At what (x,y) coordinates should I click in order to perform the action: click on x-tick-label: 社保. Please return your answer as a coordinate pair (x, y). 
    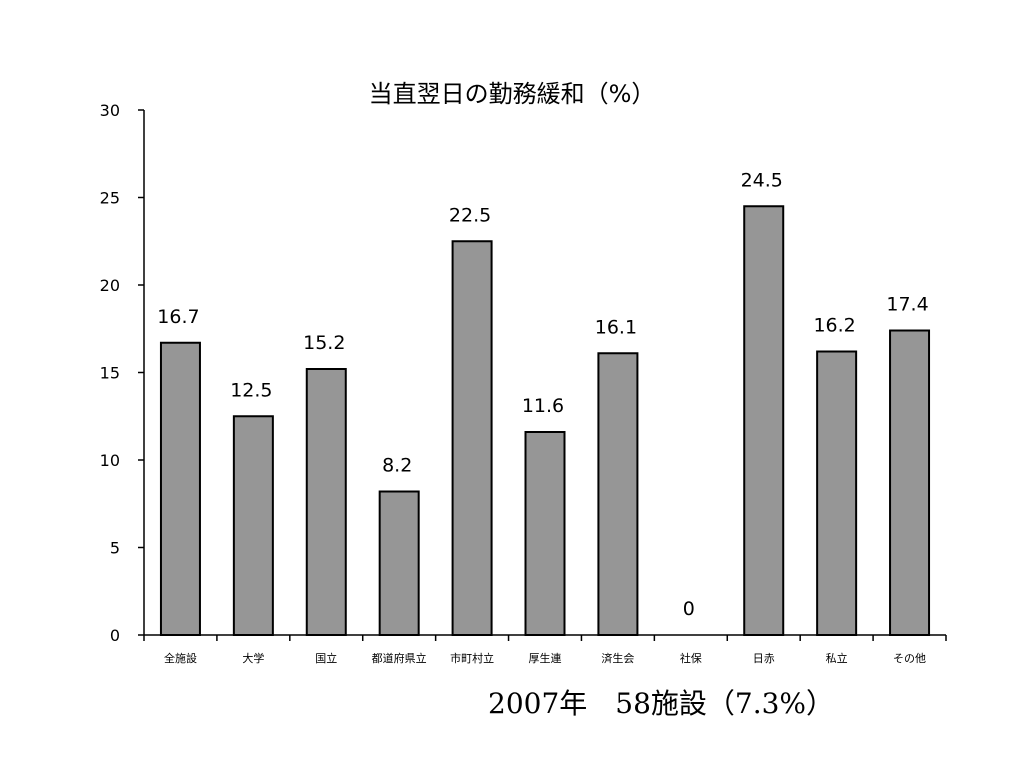
    Looking at the image, I should click on (691, 658).